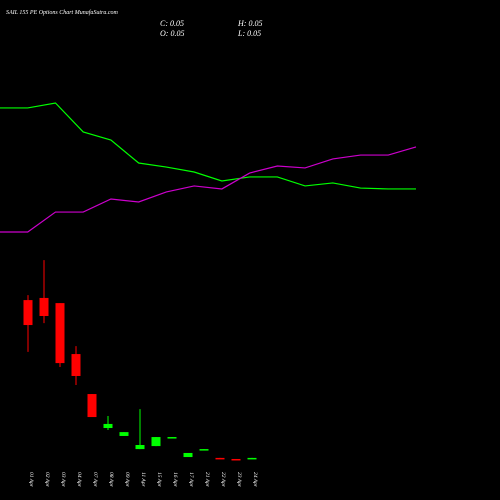 The width and height of the screenshot is (500, 500). Describe the element at coordinates (127, 480) in the screenshot. I see `x-tick-label: 09 Apr` at that location.